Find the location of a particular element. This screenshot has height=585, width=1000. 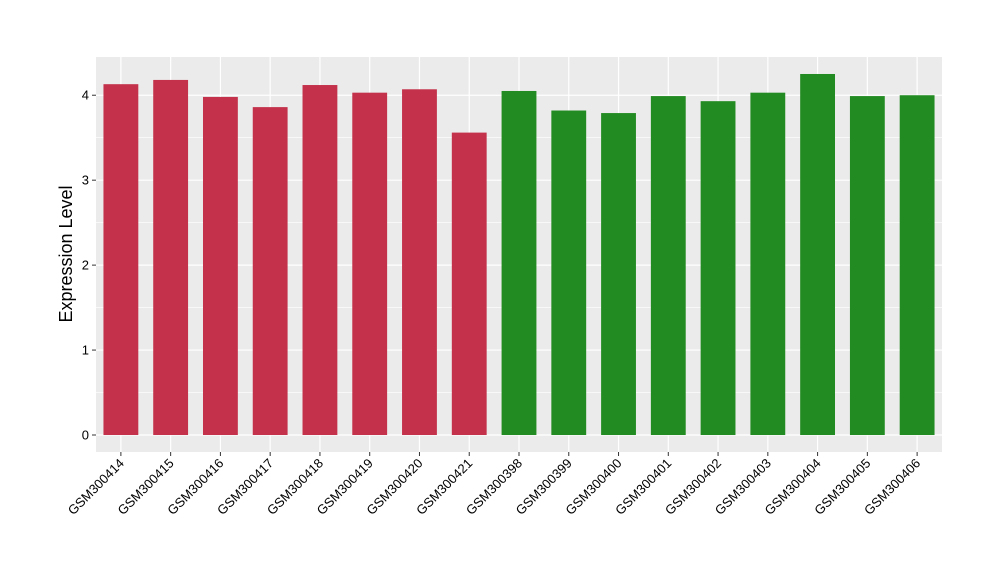

y-tick-label: 2 is located at coordinates (85, 265).